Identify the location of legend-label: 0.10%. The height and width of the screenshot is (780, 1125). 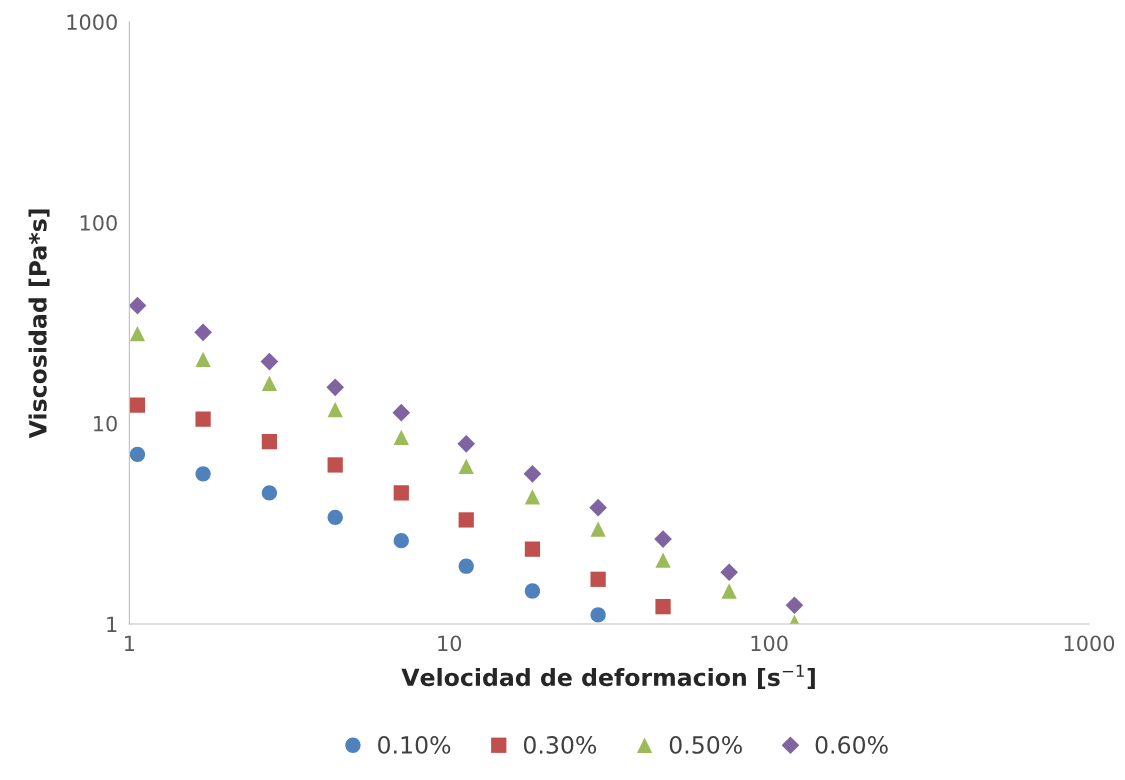
(414, 744).